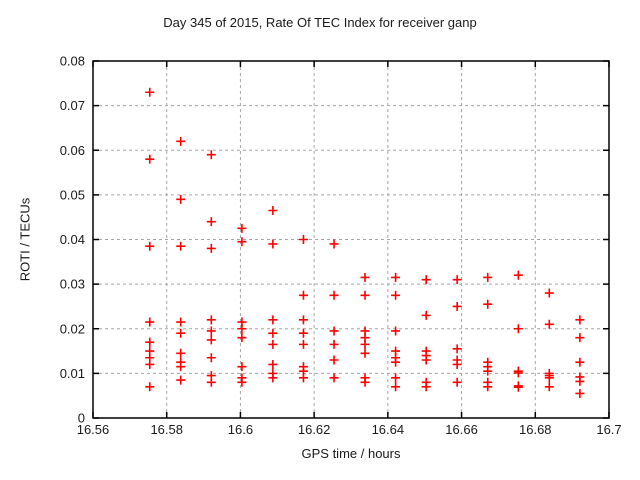 The width and height of the screenshot is (640, 480). What do you see at coordinates (93, 429) in the screenshot?
I see `x-tick-label: 16.56` at bounding box center [93, 429].